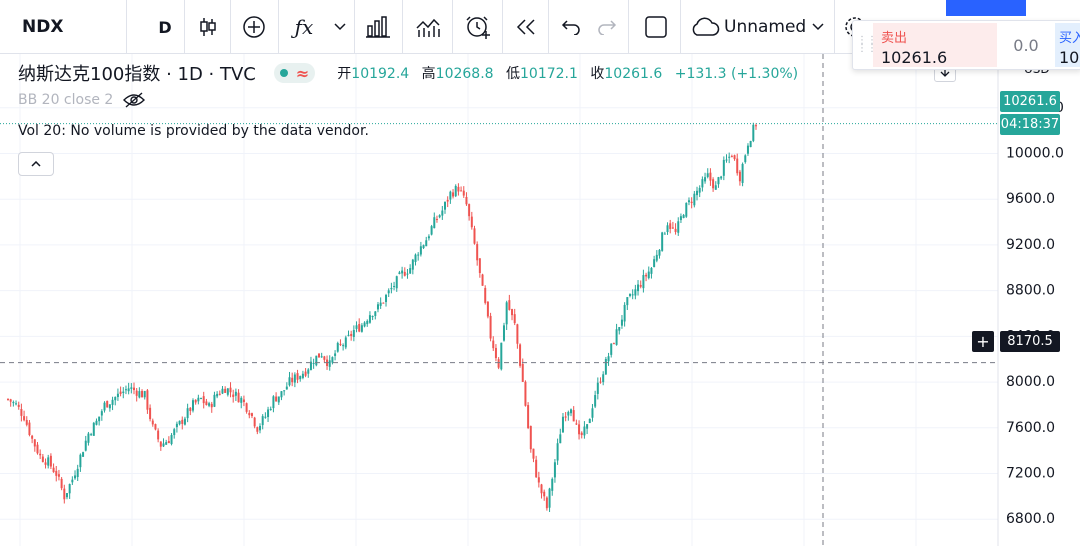 The image size is (1080, 546). What do you see at coordinates (986, 8) in the screenshot?
I see `publish-button` at bounding box center [986, 8].